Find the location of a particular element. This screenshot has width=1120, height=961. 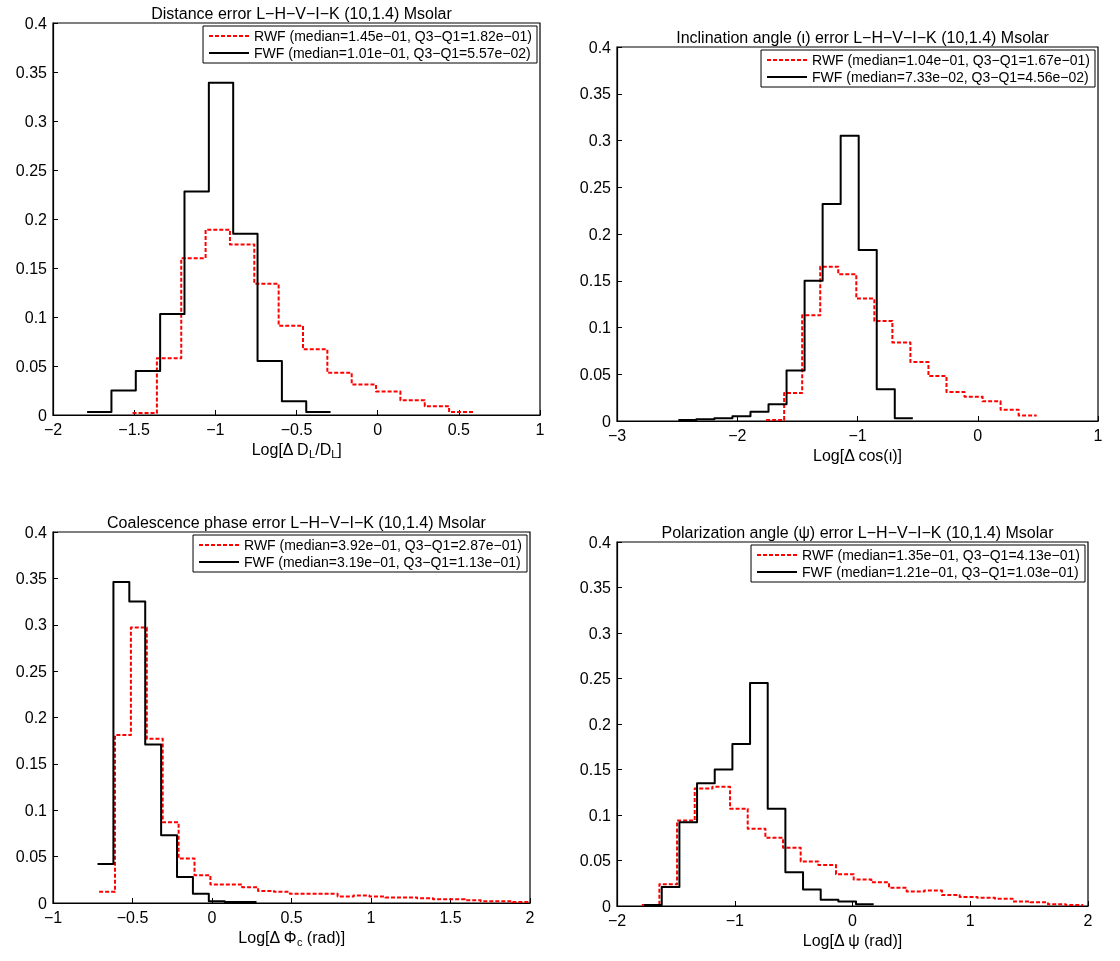

x-axis-title: Log[Δ ψ (rad)] is located at coordinates (852, 941).